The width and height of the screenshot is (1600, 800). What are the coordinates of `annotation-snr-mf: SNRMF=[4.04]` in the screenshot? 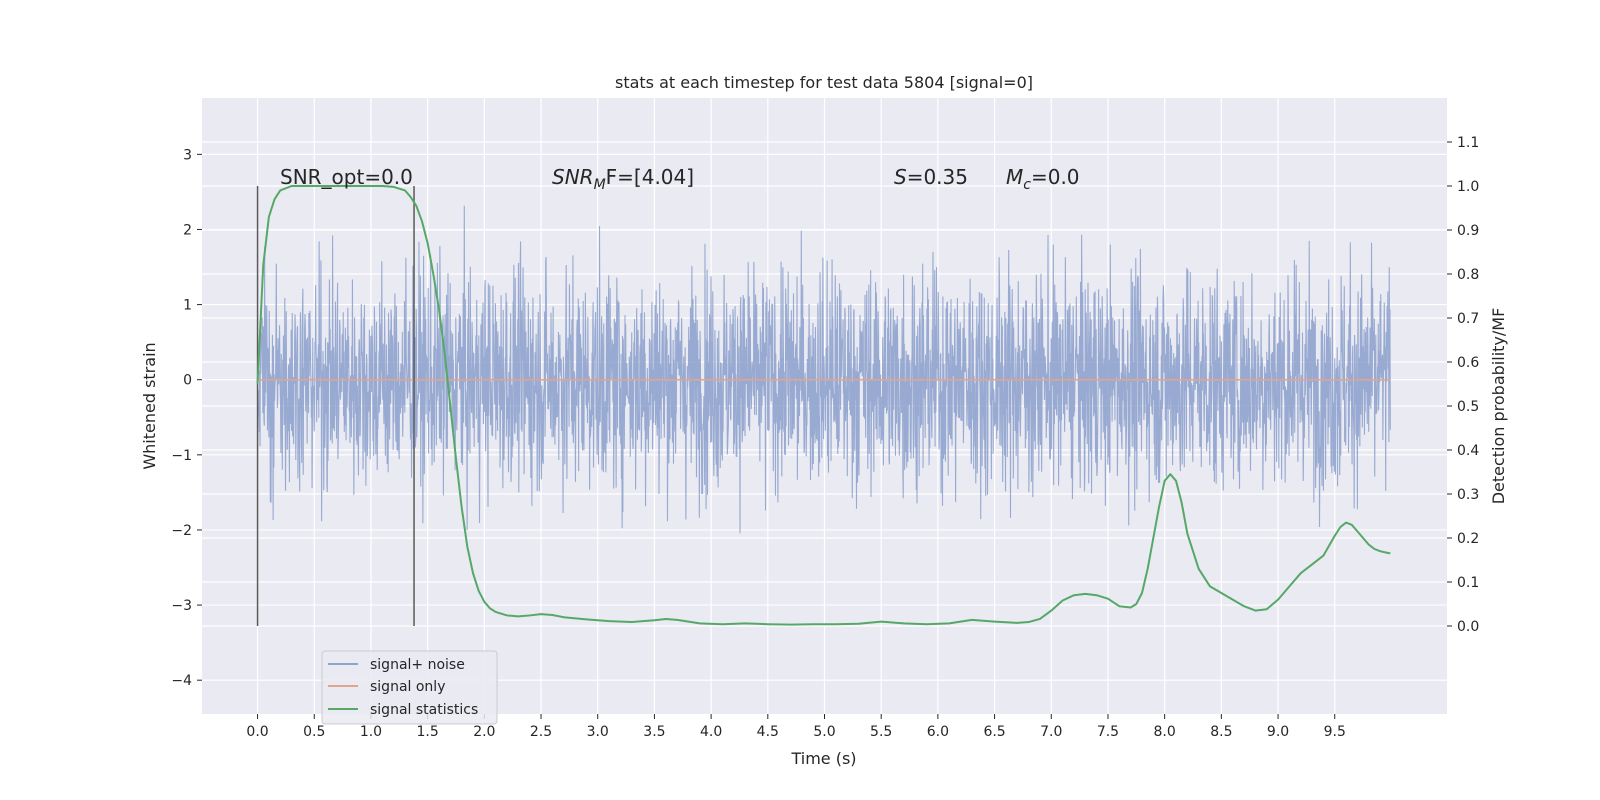 It's located at (623, 179).